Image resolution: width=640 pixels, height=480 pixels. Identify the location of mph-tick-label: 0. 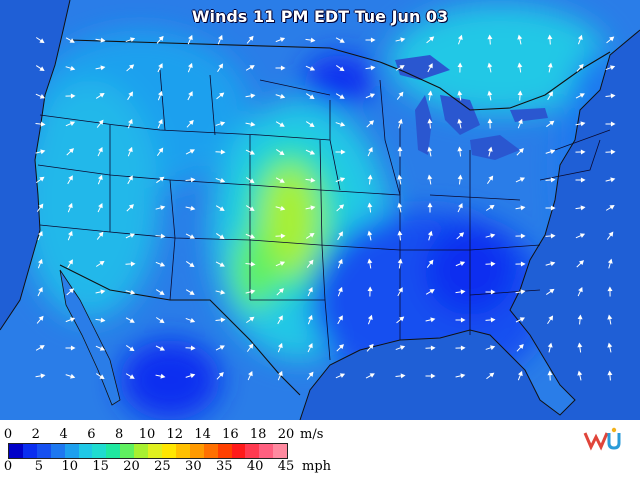
(8, 466).